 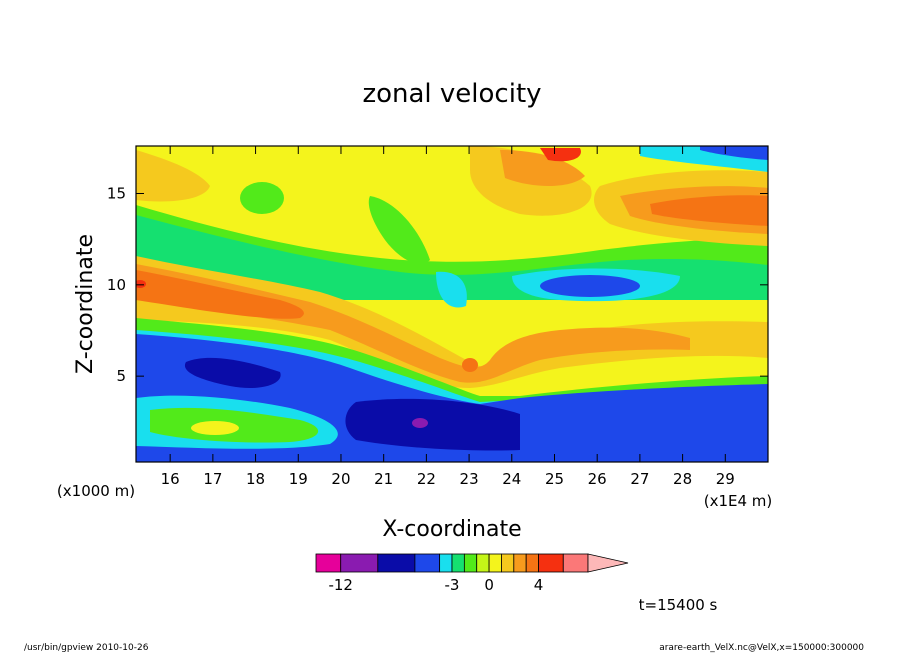 What do you see at coordinates (560, 155) in the screenshot?
I see `contour-red-upper` at bounding box center [560, 155].